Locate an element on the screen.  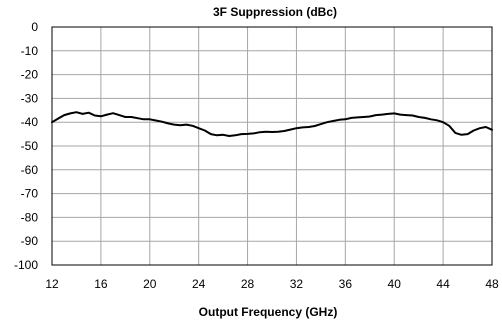
x-tick-label: 36 is located at coordinates (346, 284).